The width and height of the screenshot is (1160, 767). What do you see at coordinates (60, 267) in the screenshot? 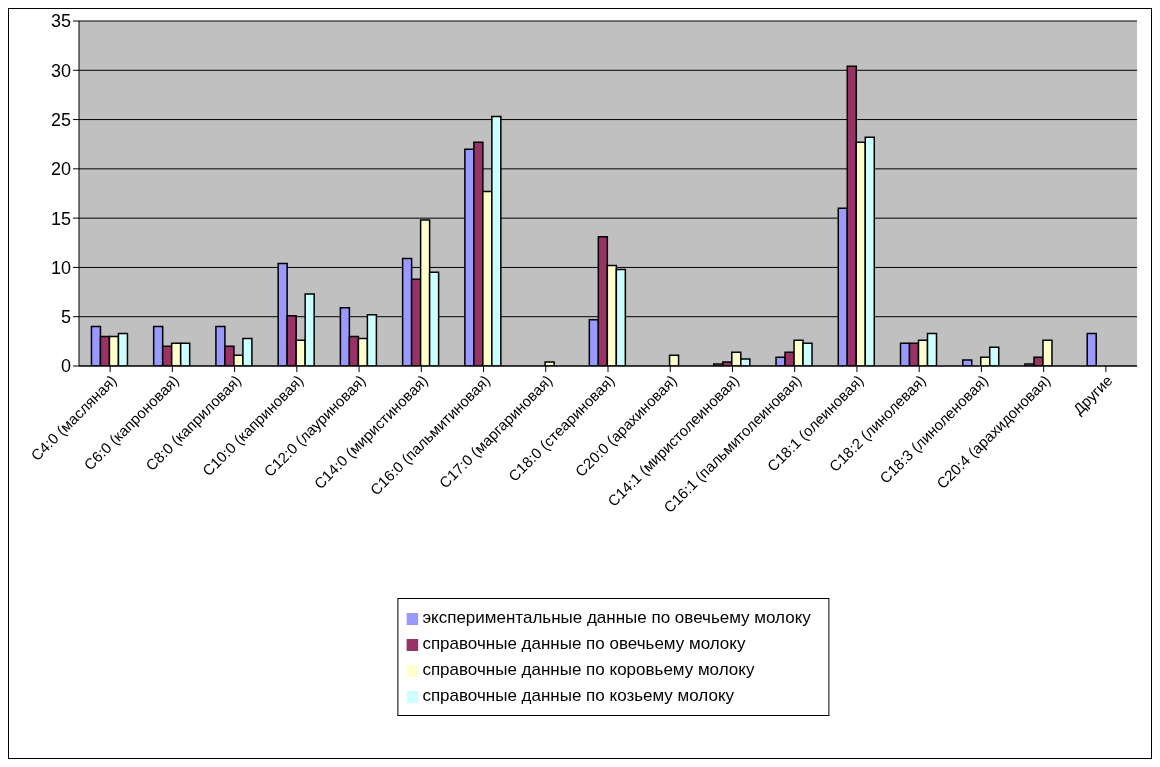
I see `y-tick-label: 10` at bounding box center [60, 267].